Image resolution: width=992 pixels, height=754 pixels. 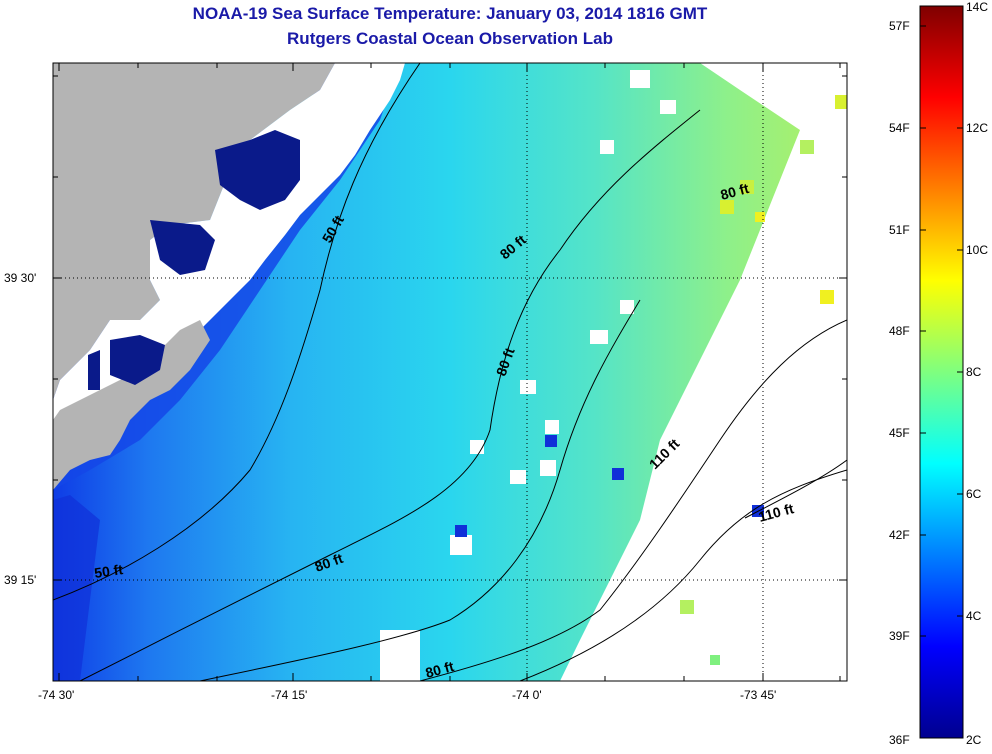 I want to click on colorbar-label-f: 39F, so click(x=899, y=636).